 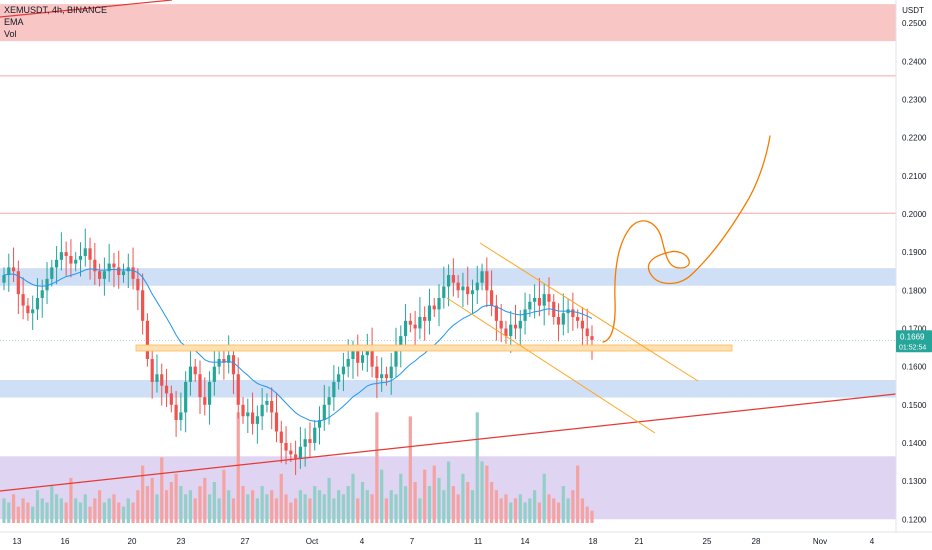 I want to click on volume-indicator-label: Vol, so click(x=10, y=34).